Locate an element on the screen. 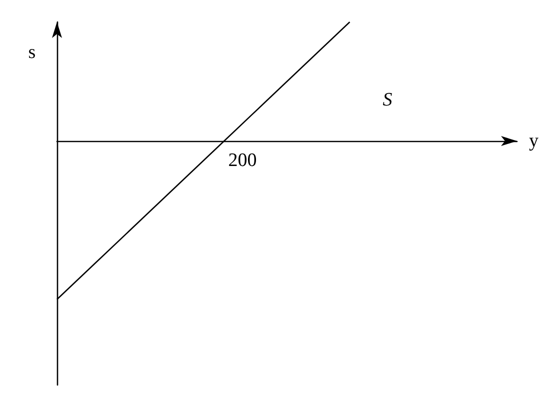  annotation: 200 is located at coordinates (242, 160).